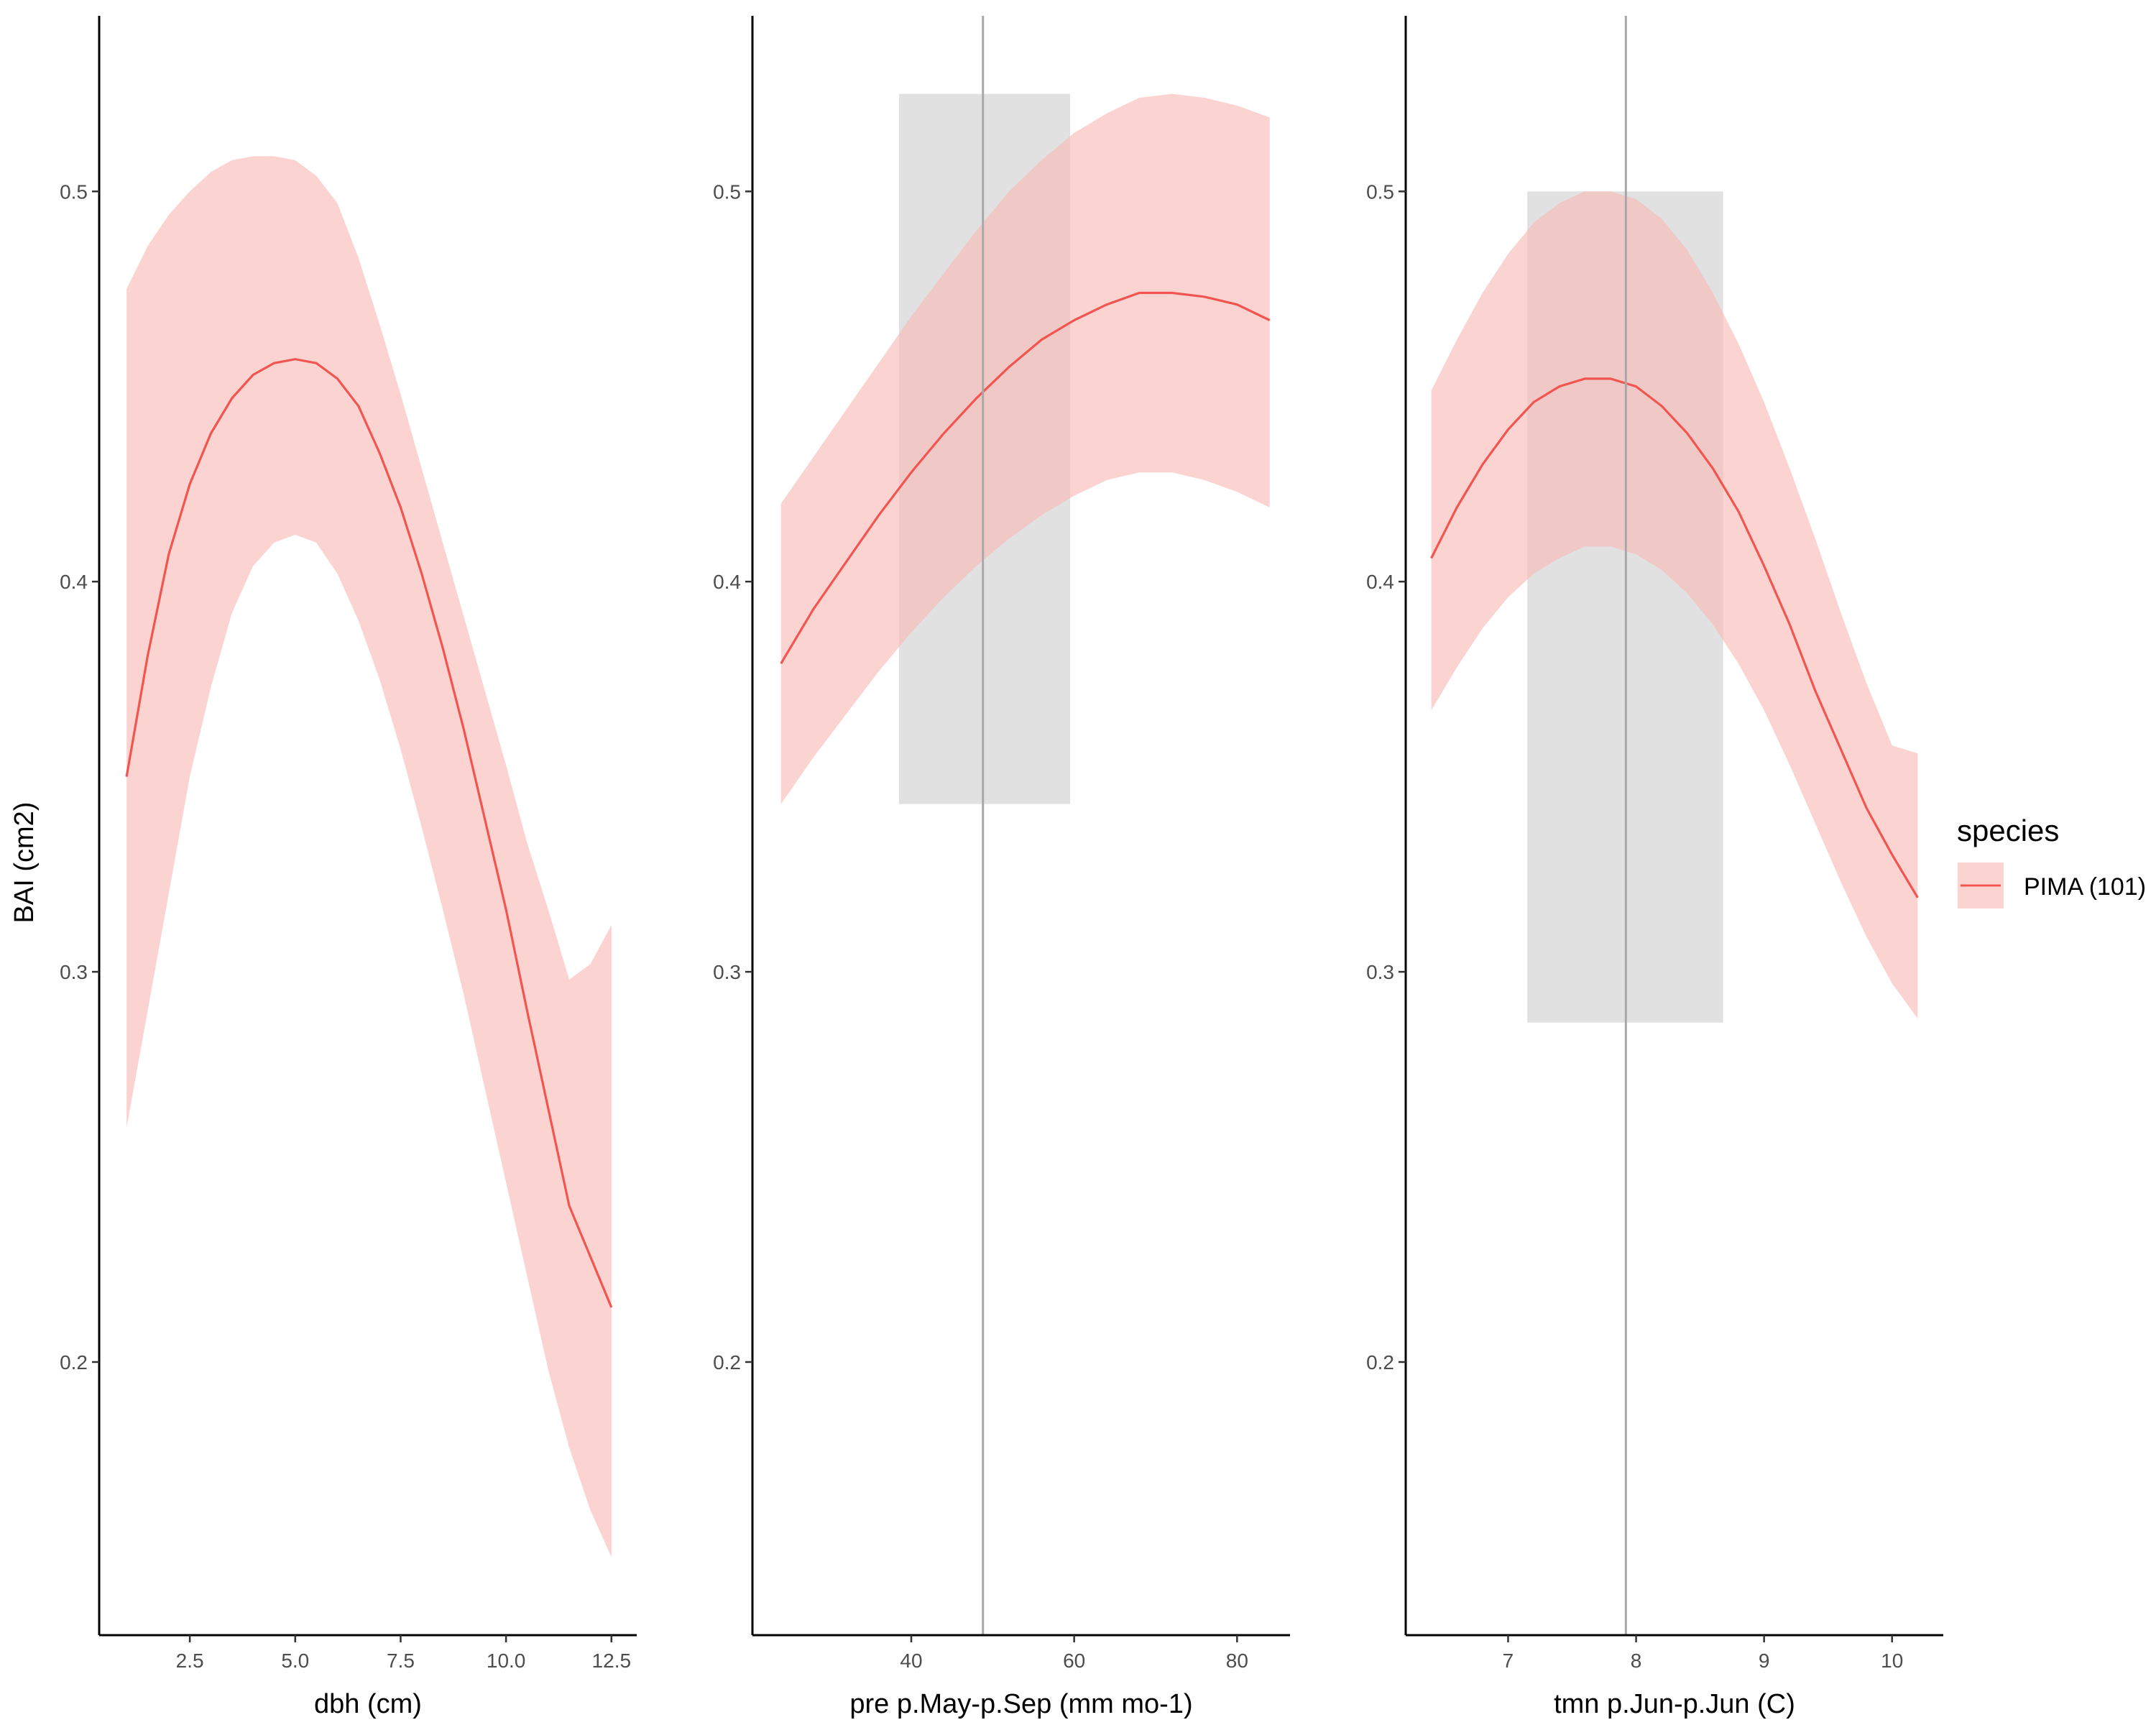 The image size is (2156, 1725). What do you see at coordinates (1237, 1661) in the screenshot?
I see `x-tick-label: 80` at bounding box center [1237, 1661].